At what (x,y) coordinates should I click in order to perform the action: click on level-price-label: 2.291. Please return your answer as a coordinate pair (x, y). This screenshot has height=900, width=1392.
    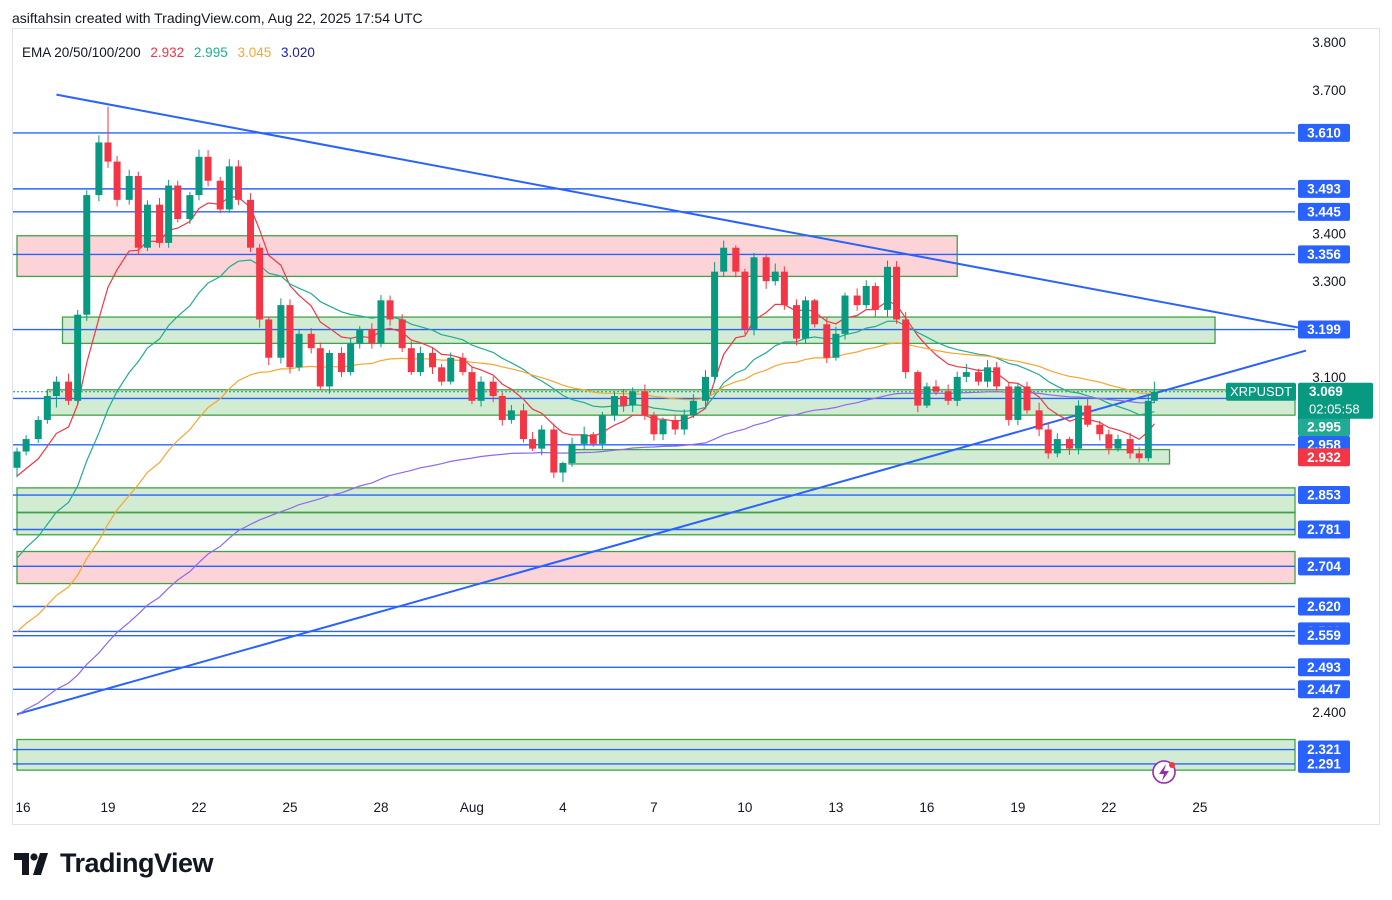
    Looking at the image, I should click on (1324, 763).